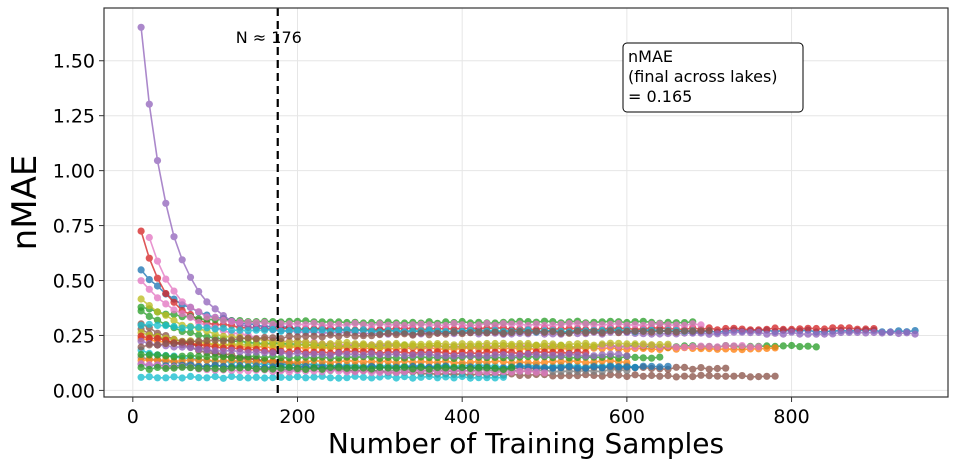  Describe the element at coordinates (269, 202) in the screenshot. I see `vline-layer: N ≈ 176` at that location.